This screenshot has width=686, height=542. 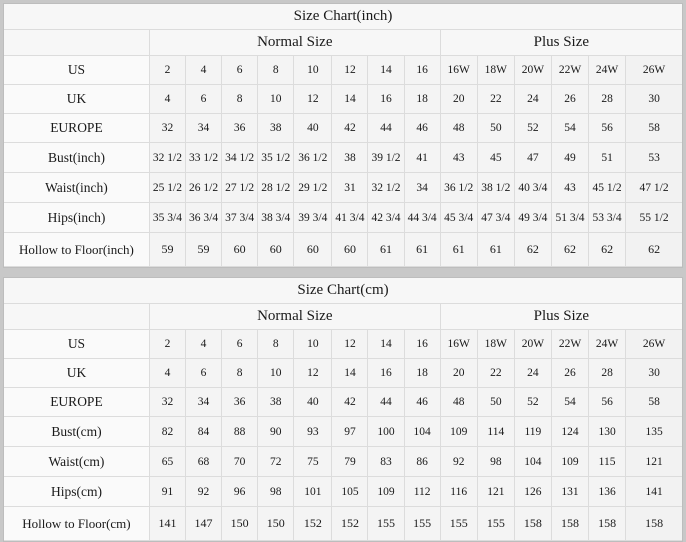 What do you see at coordinates (422, 187) in the screenshot?
I see `cell: 34` at bounding box center [422, 187].